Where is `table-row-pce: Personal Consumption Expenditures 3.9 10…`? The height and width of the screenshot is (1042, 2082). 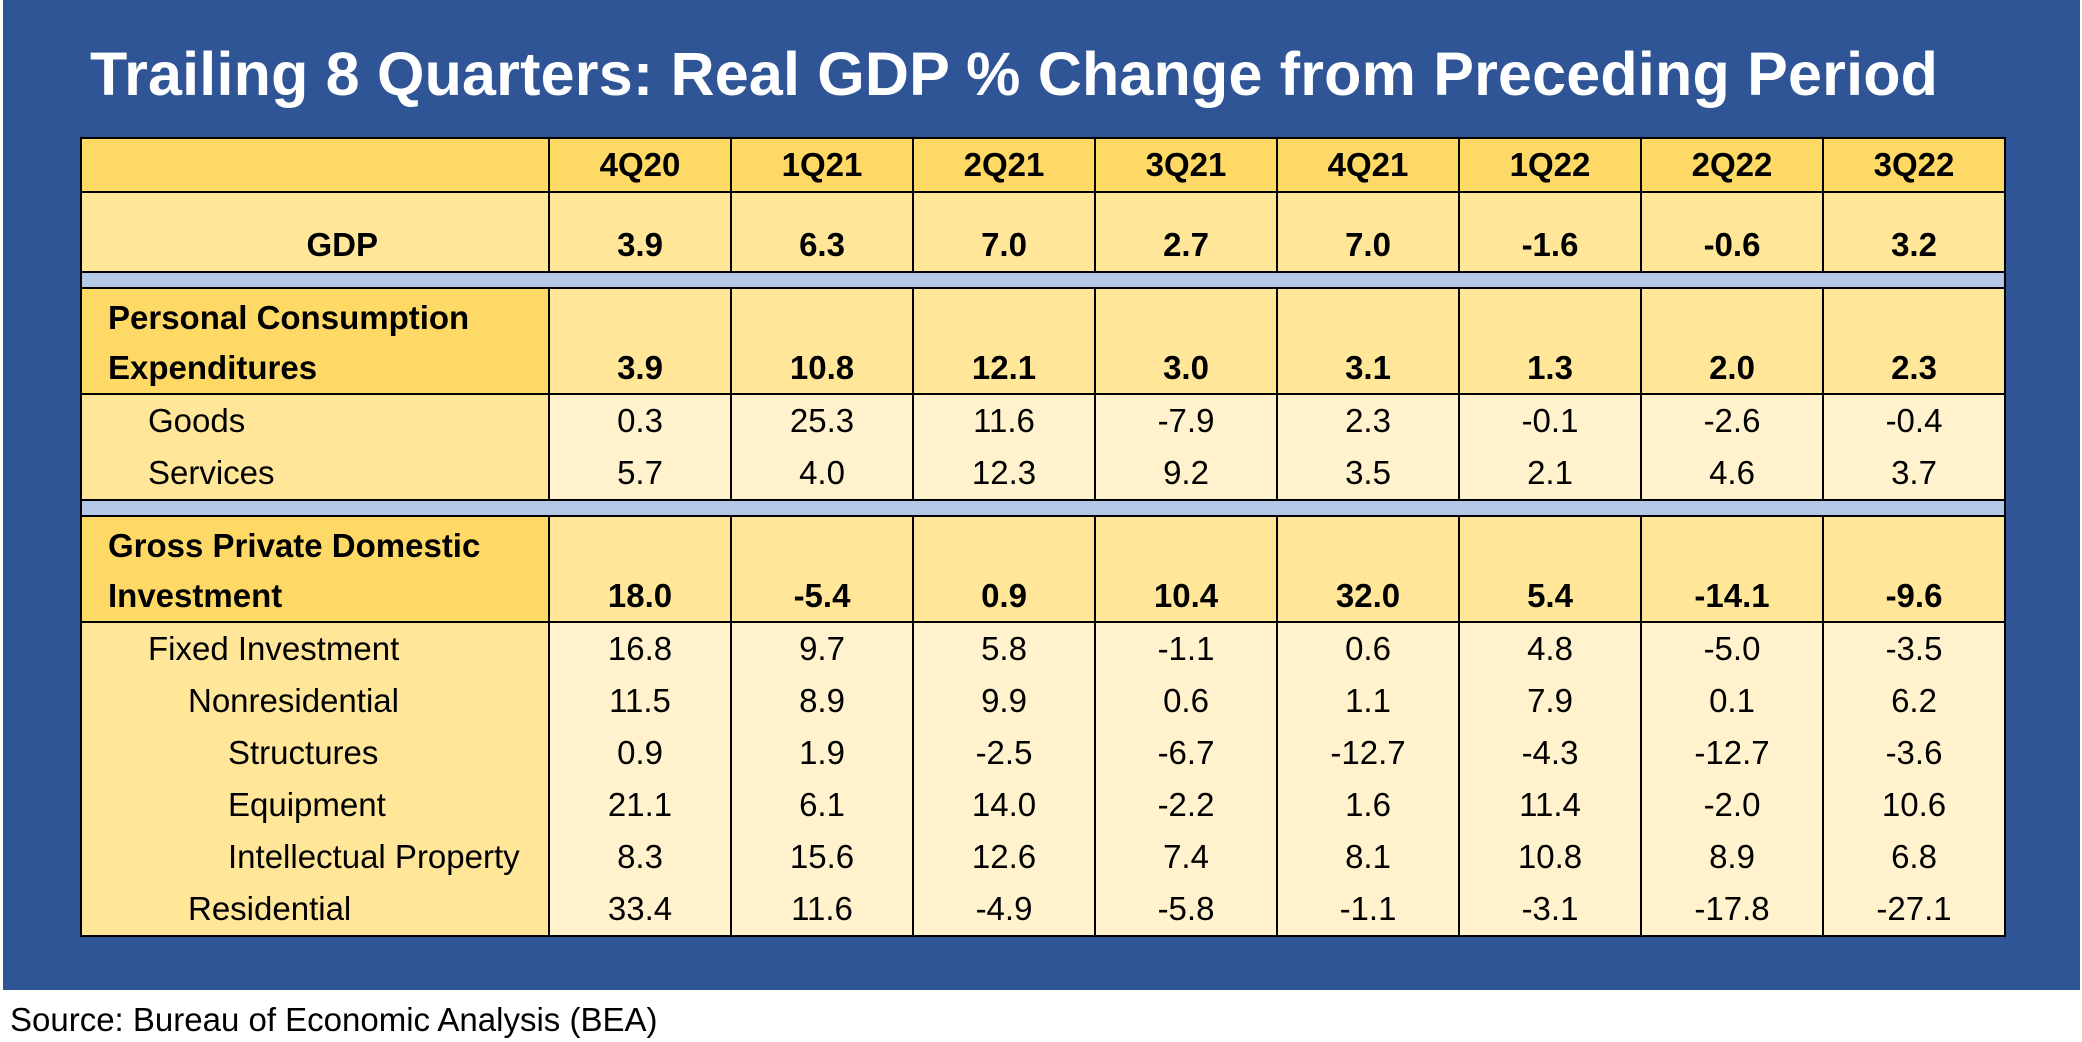
table-row-pce: Personal Consumption Expenditures 3.9 10… is located at coordinates (1043, 341).